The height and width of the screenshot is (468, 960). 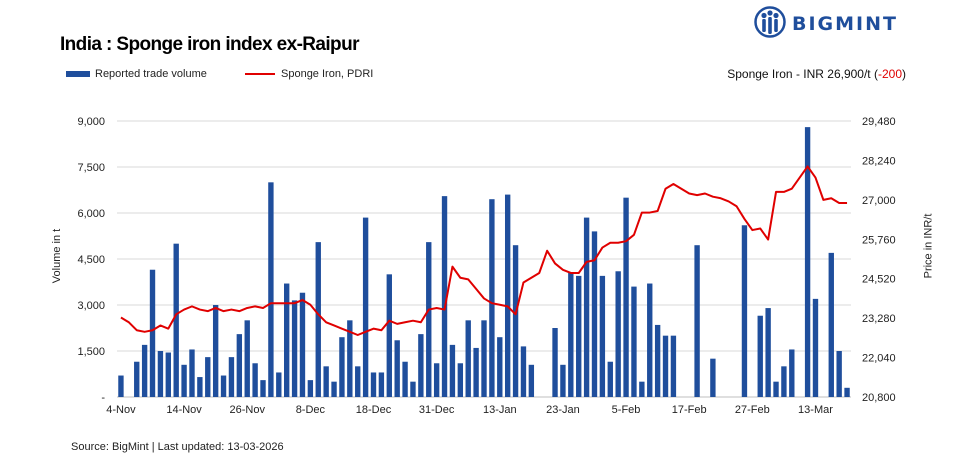 What do you see at coordinates (928, 246) in the screenshot?
I see `y-axis-right-title: Price in INR/t` at bounding box center [928, 246].